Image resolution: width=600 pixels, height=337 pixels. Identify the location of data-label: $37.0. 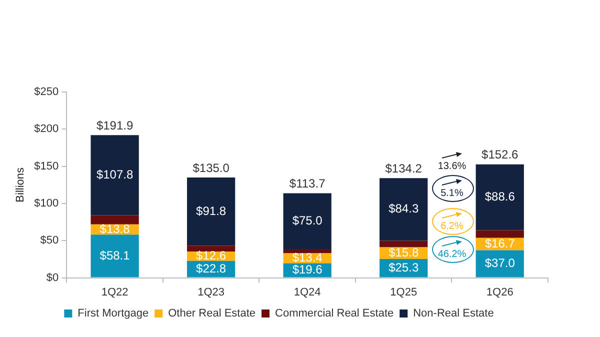
(500, 263).